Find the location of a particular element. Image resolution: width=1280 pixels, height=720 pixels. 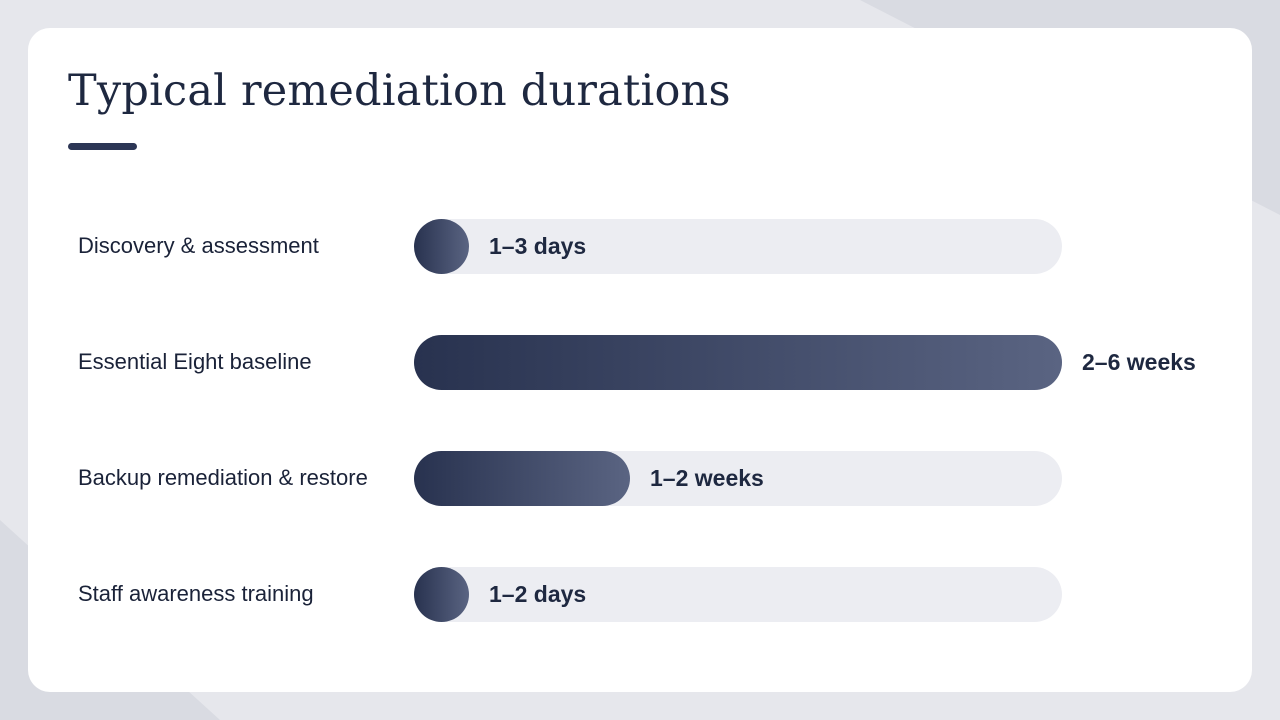

bar-value-label: 1–3 days is located at coordinates (538, 245).